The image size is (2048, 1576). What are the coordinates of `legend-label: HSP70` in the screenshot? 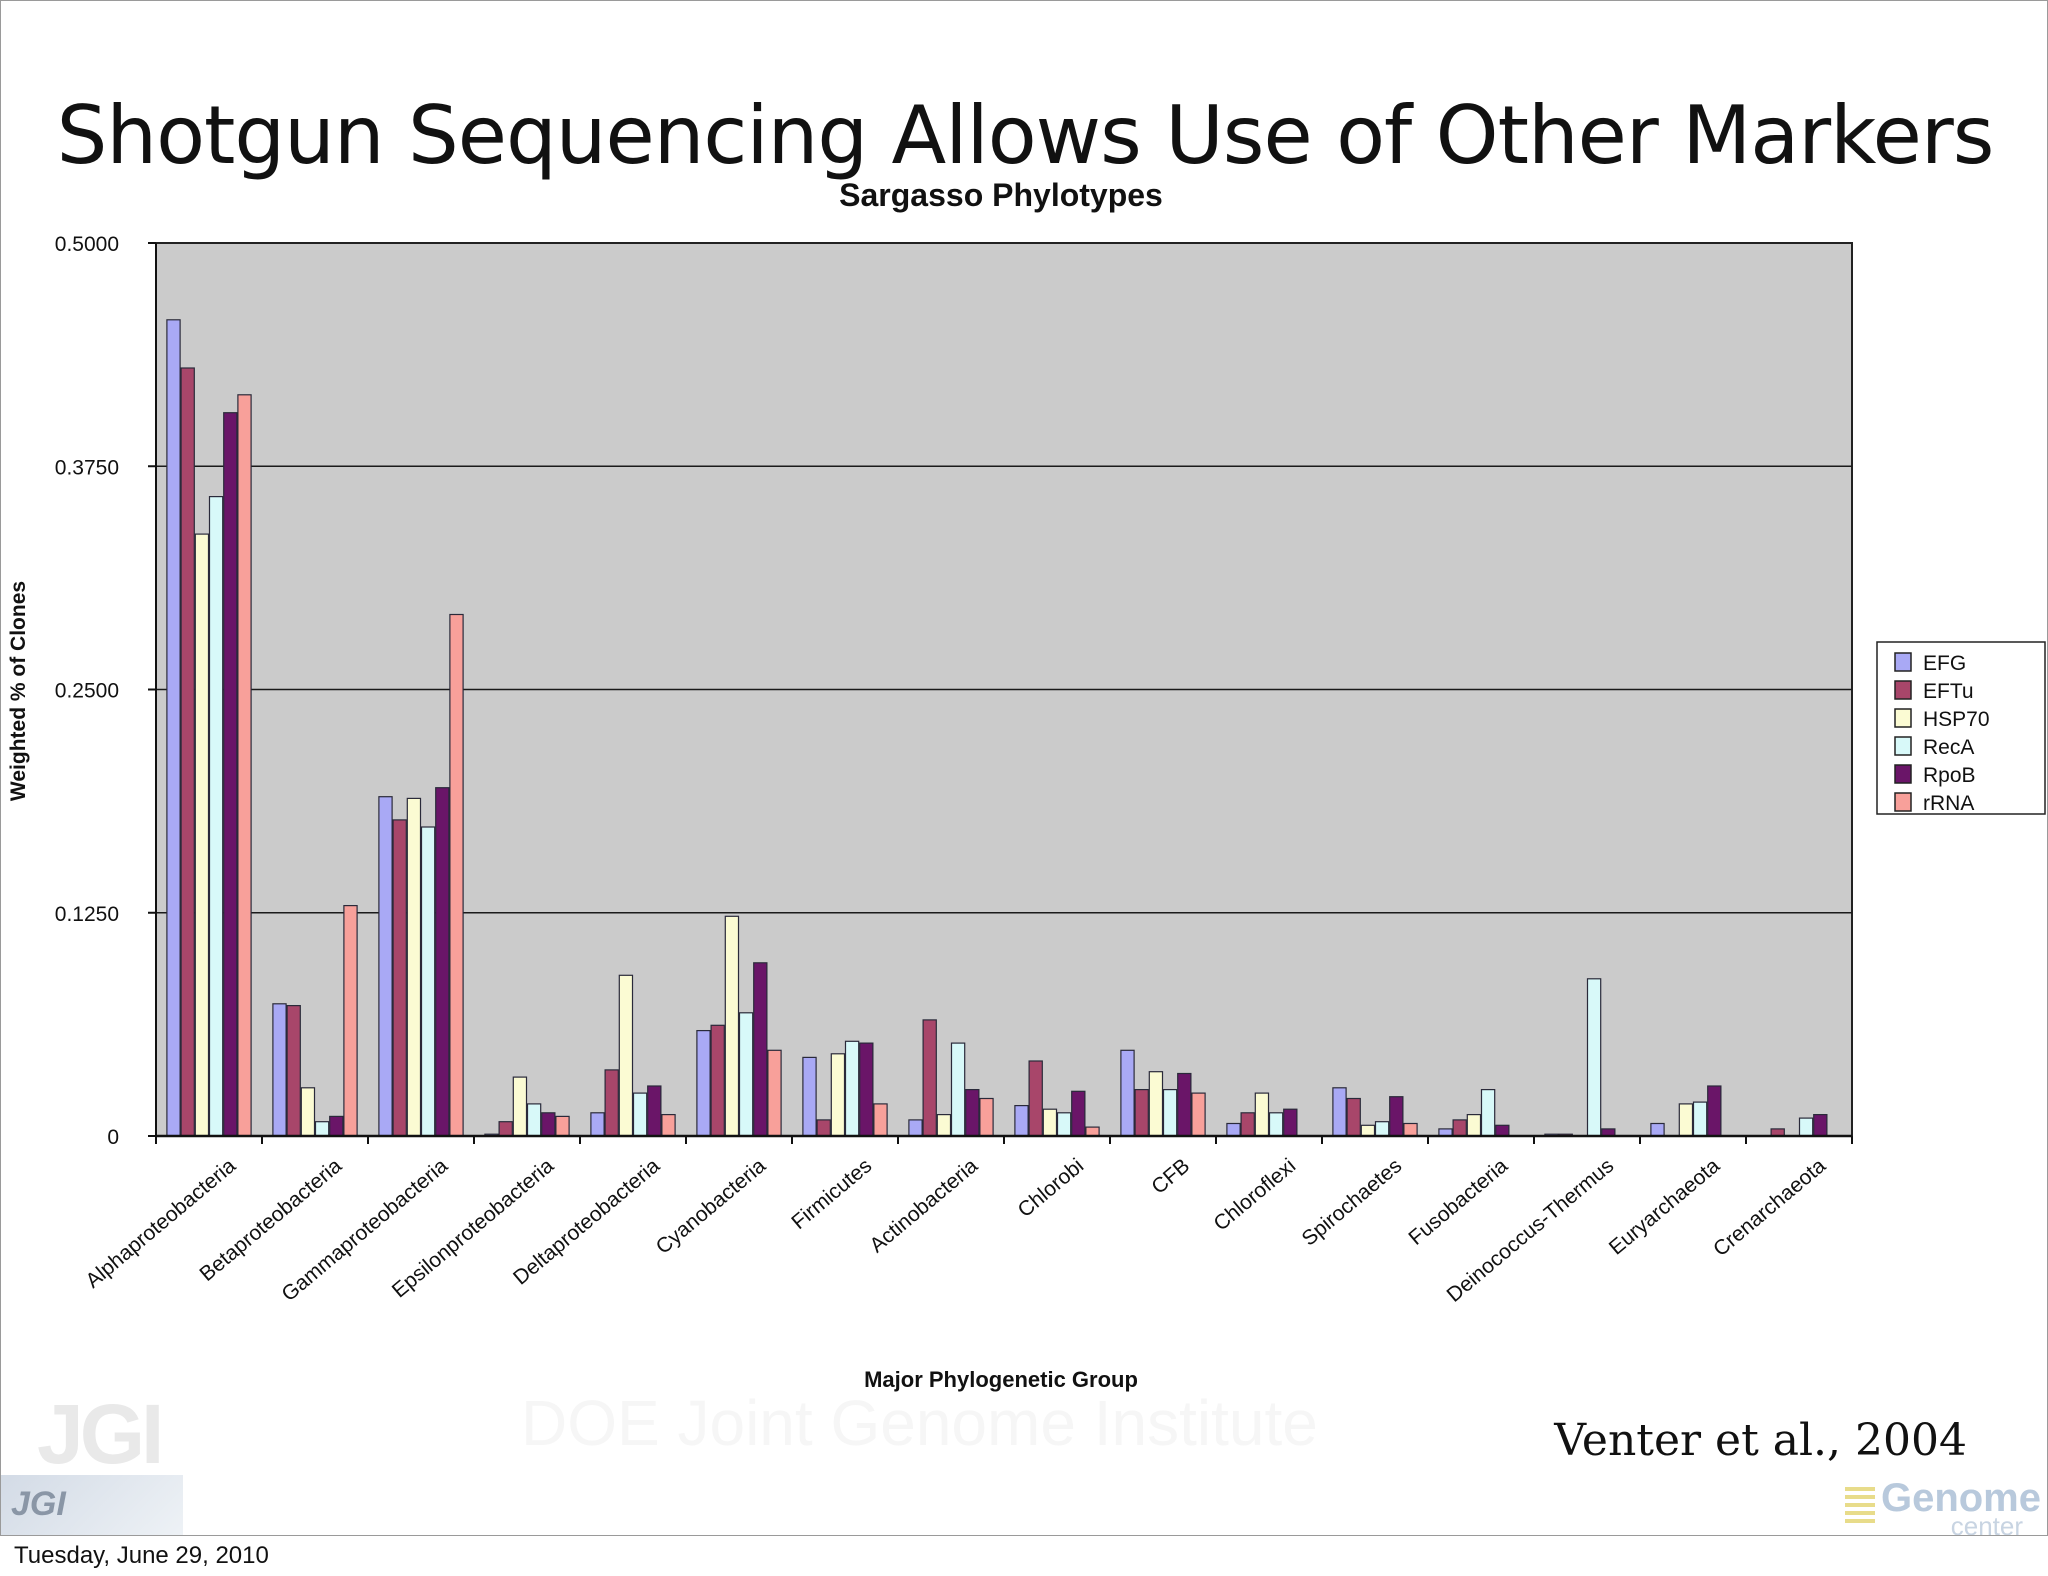 It's located at (1956, 719).